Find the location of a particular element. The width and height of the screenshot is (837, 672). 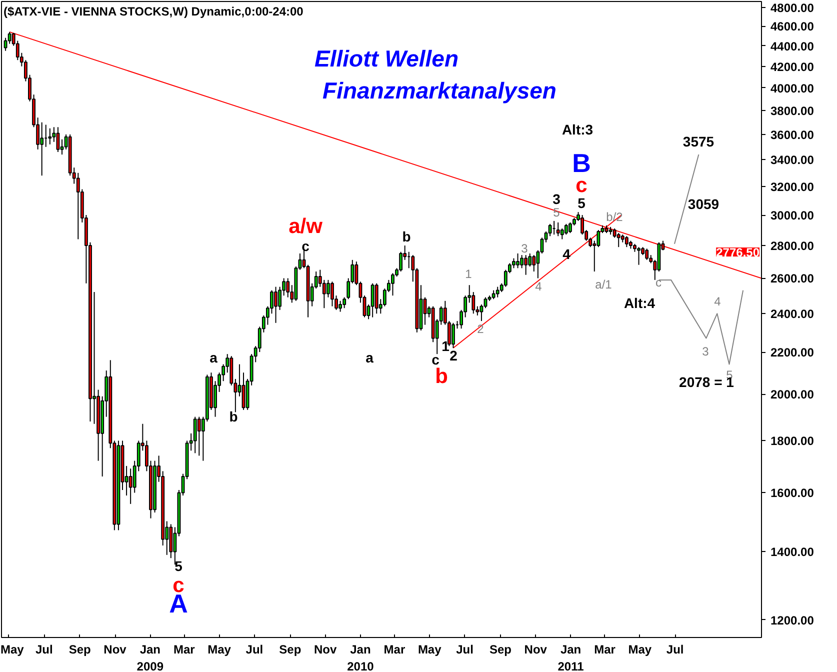

annotation: 2776.50 is located at coordinates (738, 252).